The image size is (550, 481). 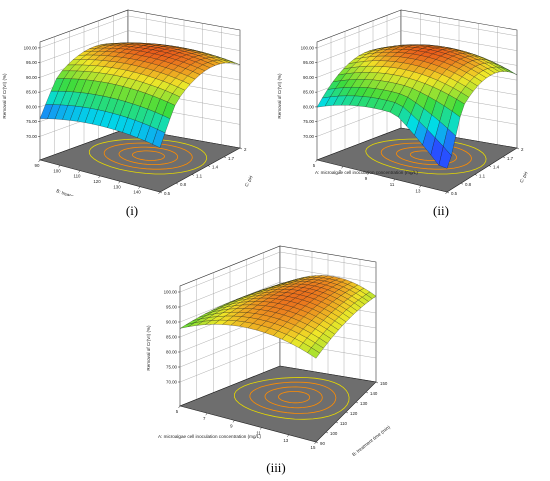 I want to click on y-tick-label: 120, so click(x=354, y=413).